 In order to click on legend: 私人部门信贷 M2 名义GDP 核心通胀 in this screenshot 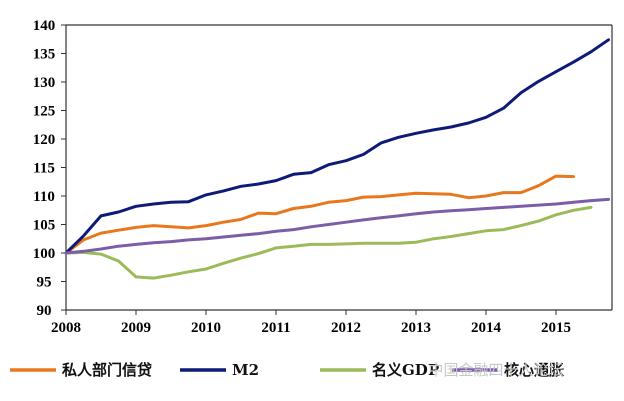, I will do `click(287, 370)`.